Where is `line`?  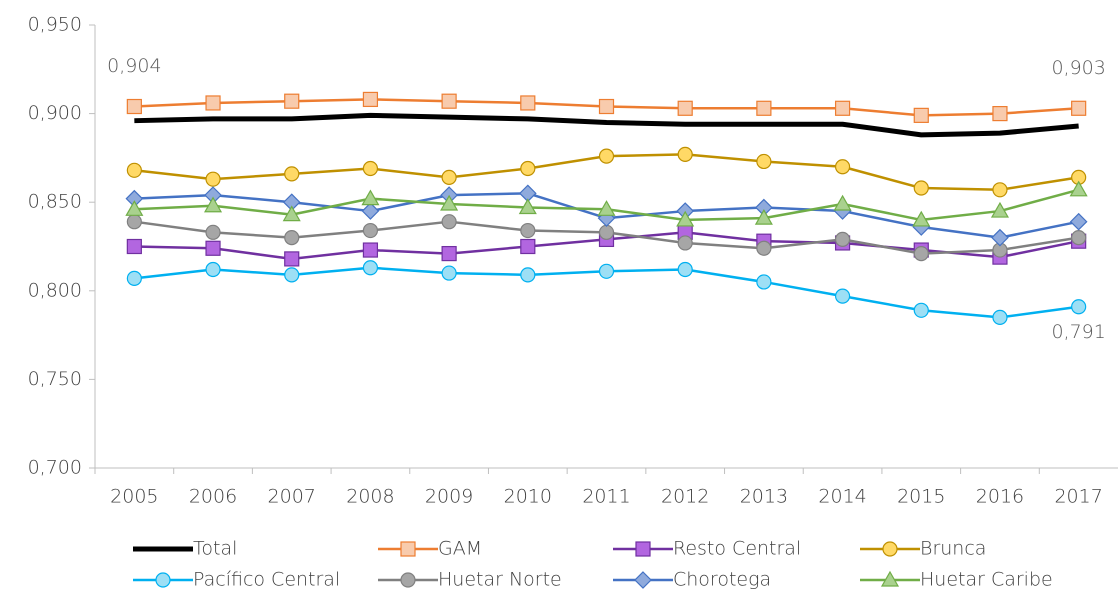 line is located at coordinates (606, 125).